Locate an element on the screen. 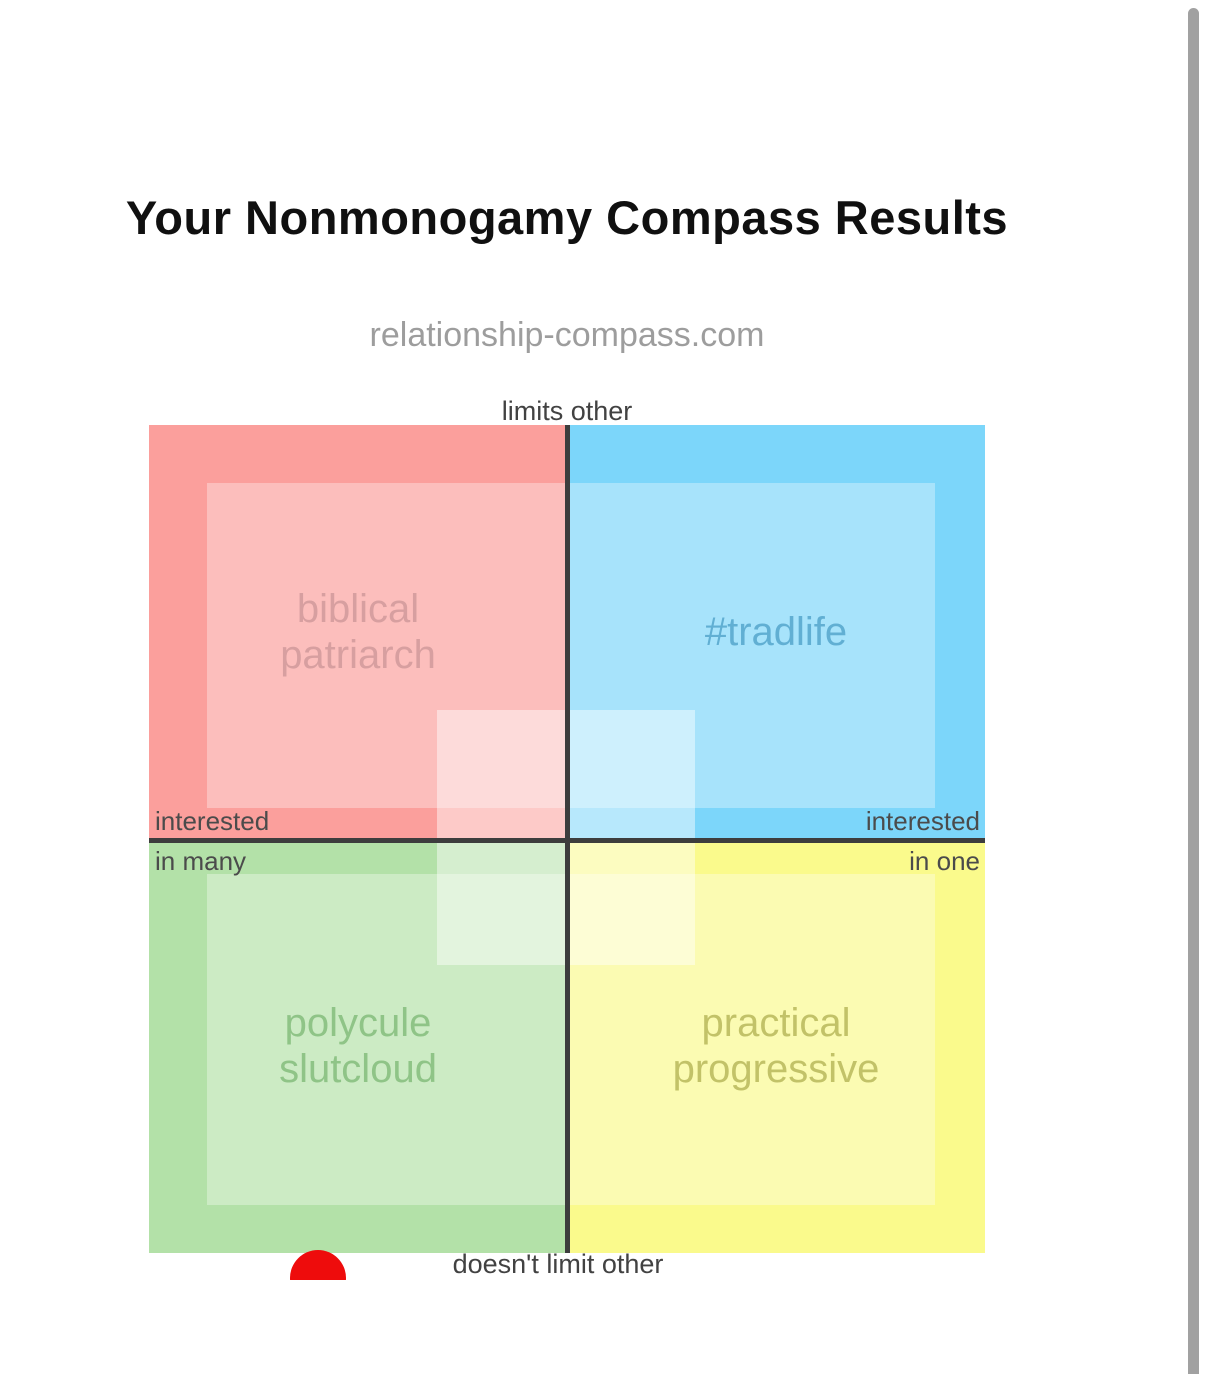  quadrant-top-left is located at coordinates (358, 633).